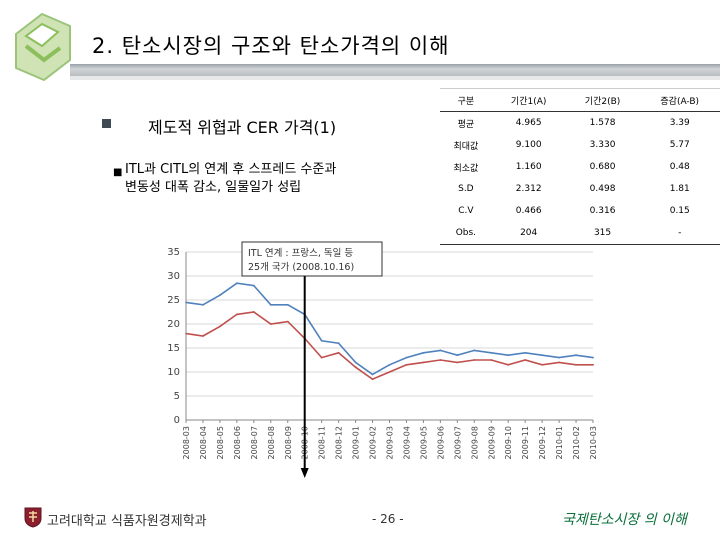 The width and height of the screenshot is (720, 540). Describe the element at coordinates (254, 442) in the screenshot. I see `x-tick-label: 2008-07` at that location.